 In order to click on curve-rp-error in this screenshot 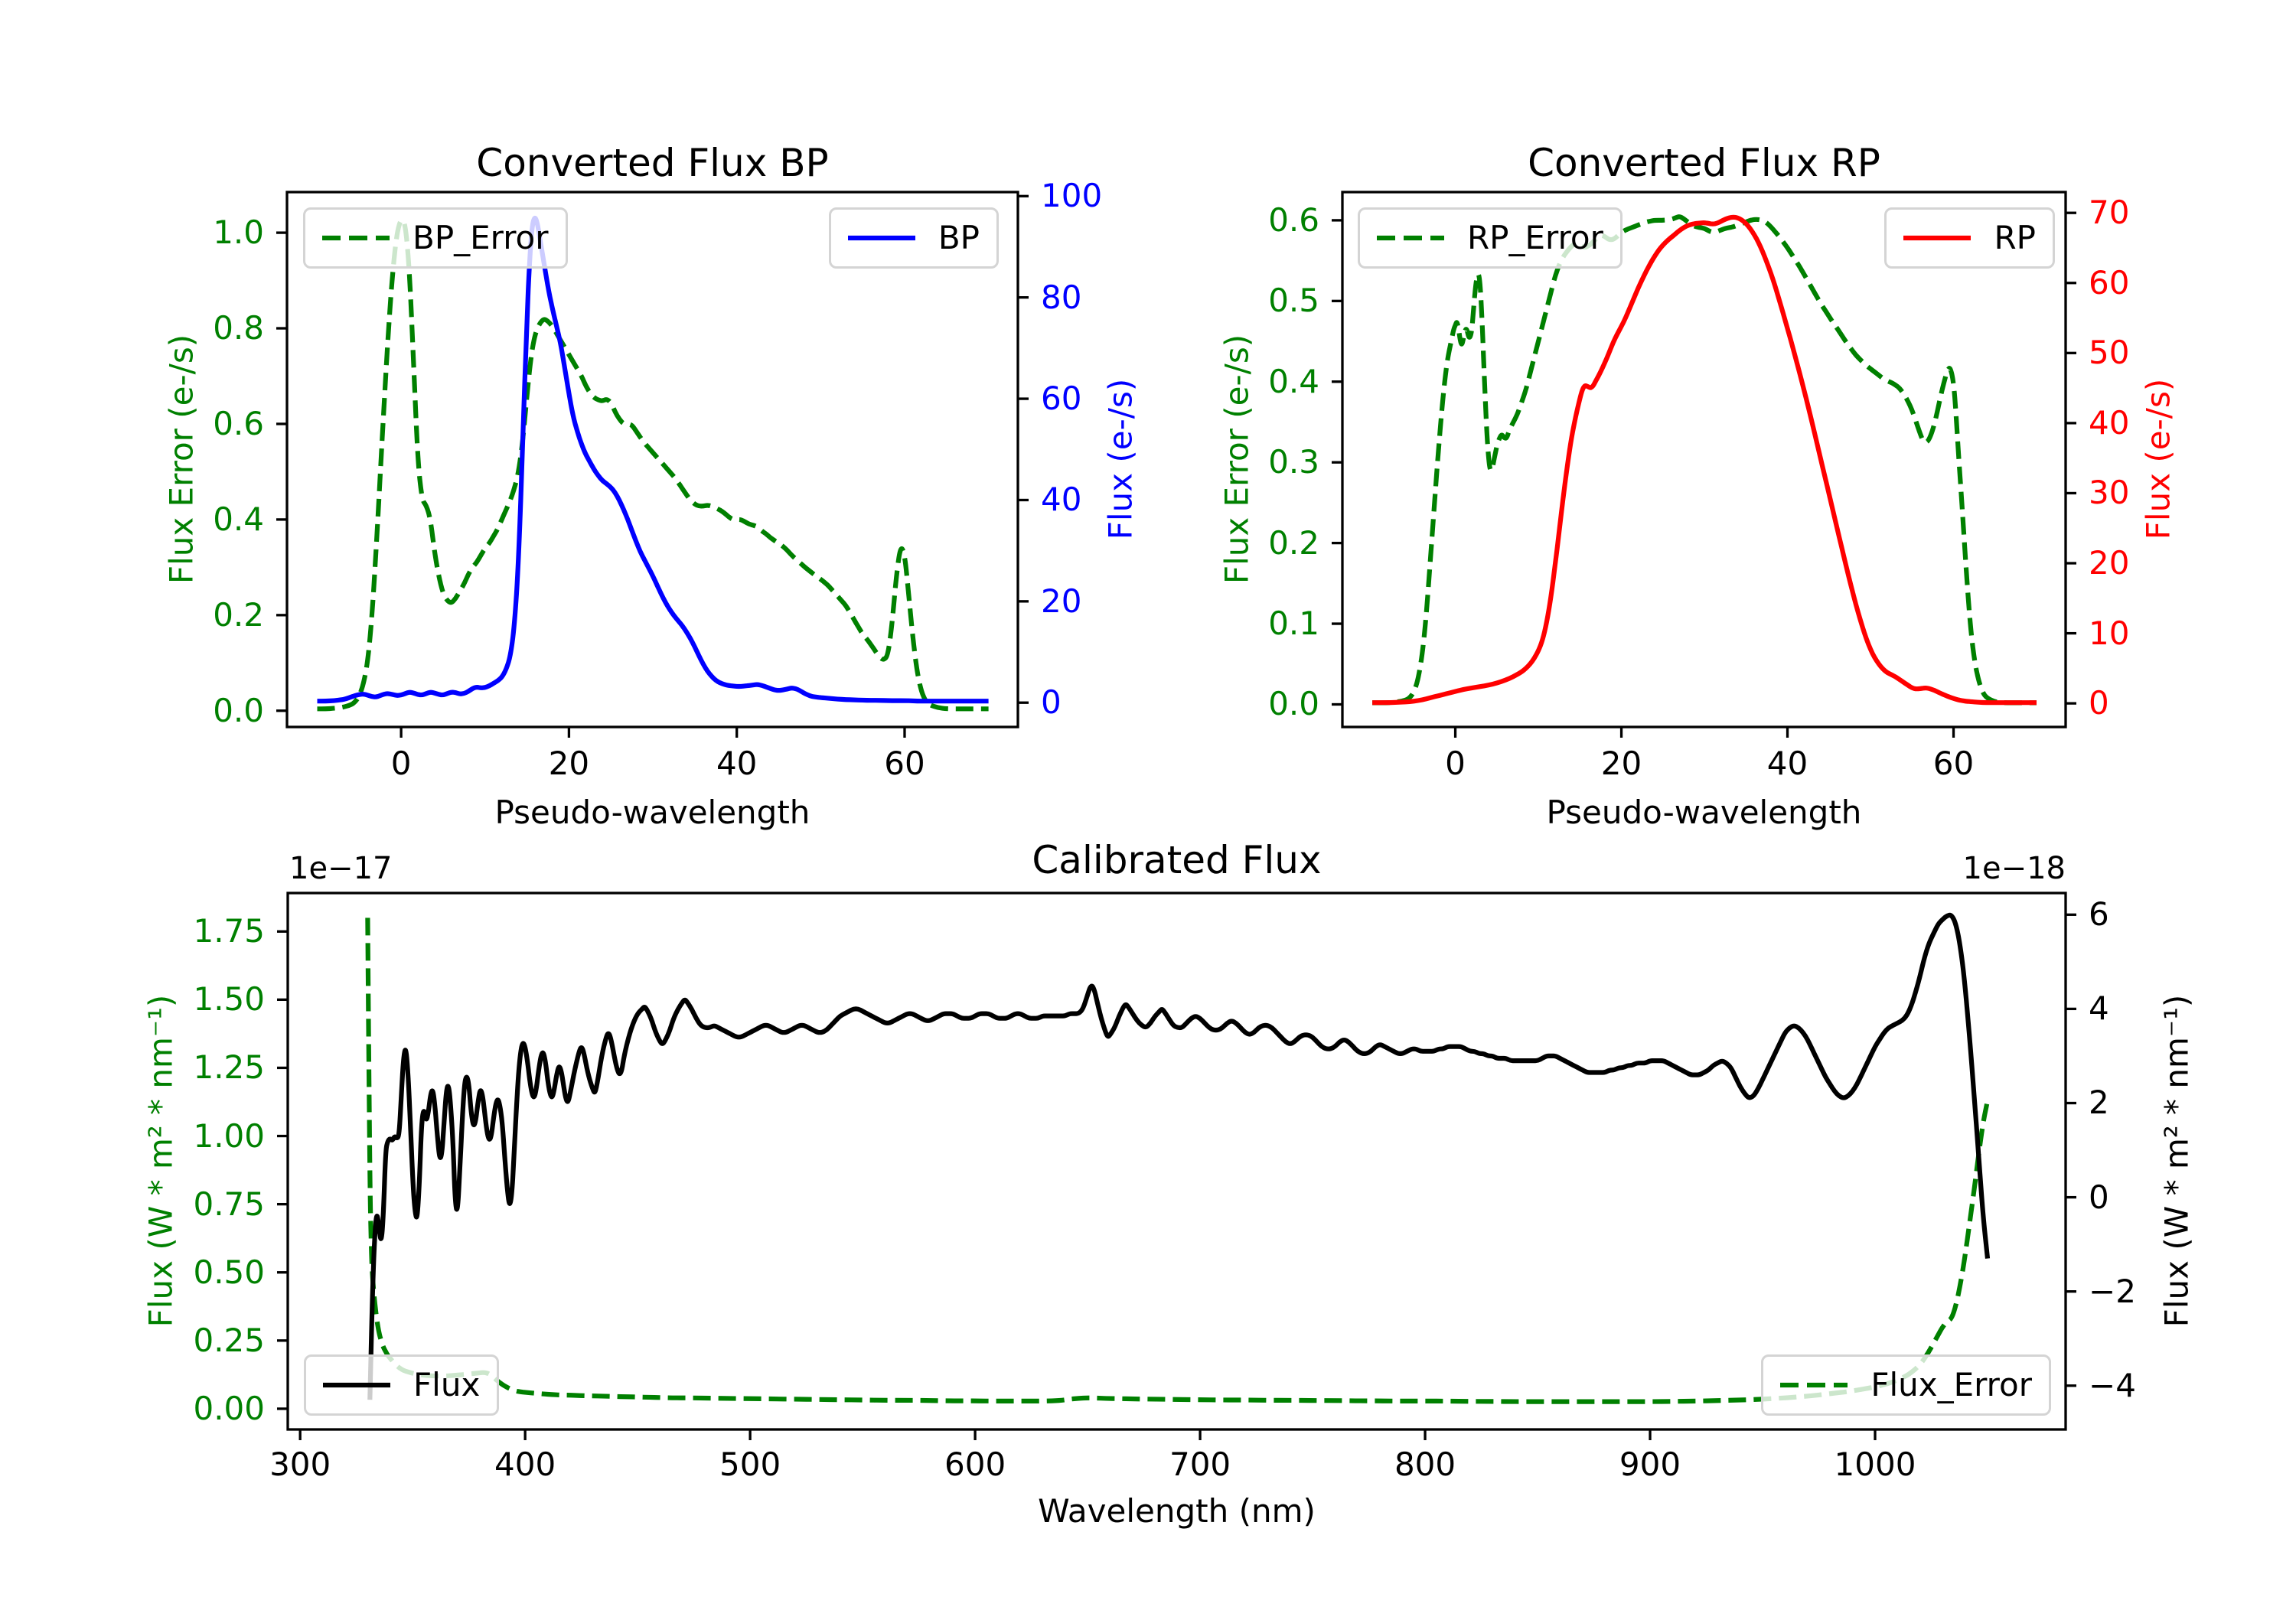, I will do `click(1704, 460)`.